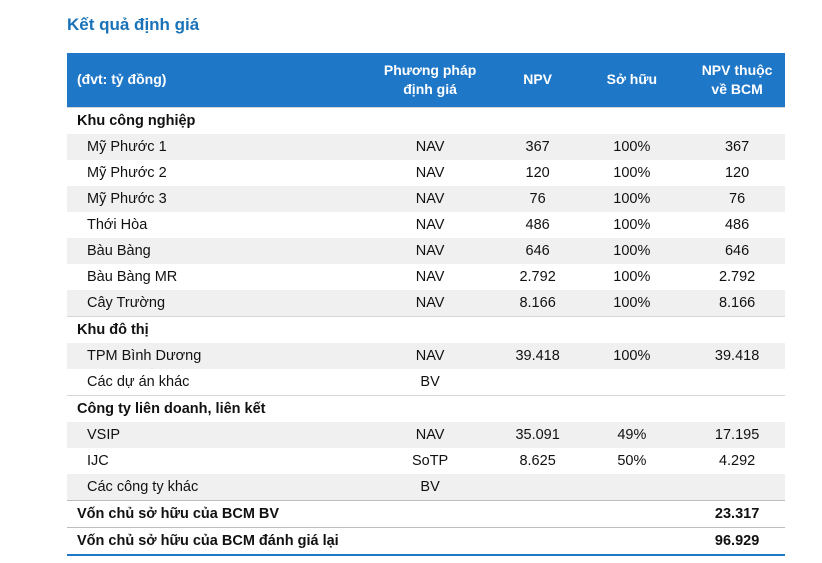 The image size is (822, 563). Describe the element at coordinates (537, 276) in the screenshot. I see `row-npv: 2.792` at that location.